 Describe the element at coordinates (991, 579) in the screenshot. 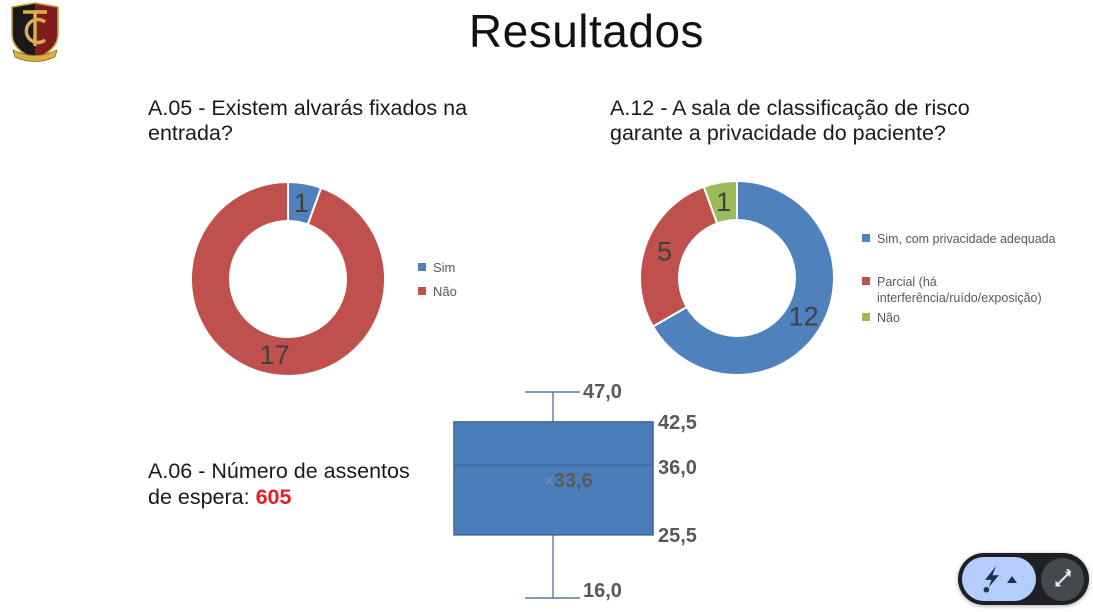

I see `lightning-pointer-icon` at that location.